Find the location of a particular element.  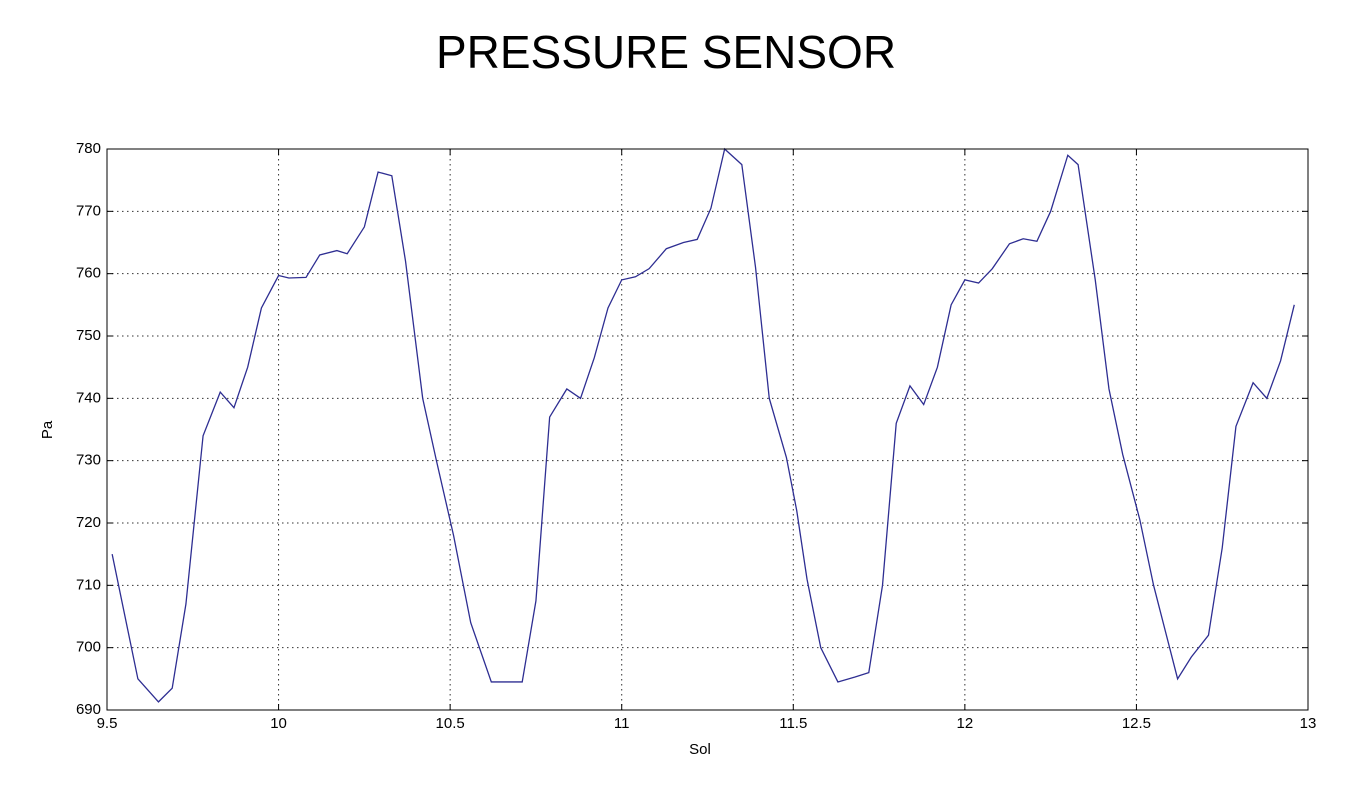

y-tick-label: 730 is located at coordinates (88, 460).